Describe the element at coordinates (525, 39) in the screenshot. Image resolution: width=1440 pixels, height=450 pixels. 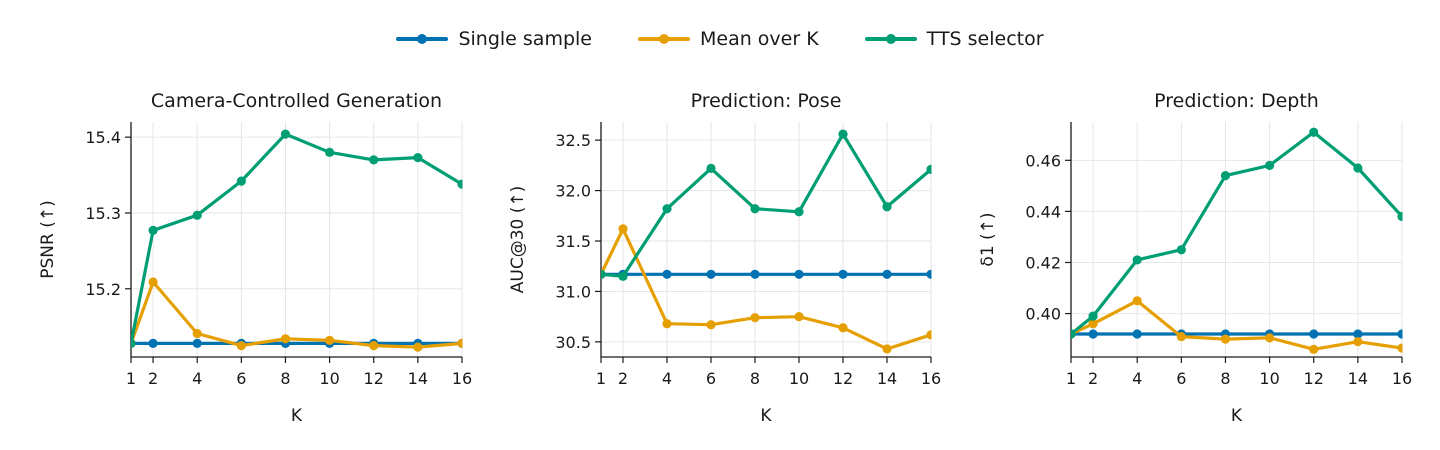
I see `legend-label: Single sample` at that location.